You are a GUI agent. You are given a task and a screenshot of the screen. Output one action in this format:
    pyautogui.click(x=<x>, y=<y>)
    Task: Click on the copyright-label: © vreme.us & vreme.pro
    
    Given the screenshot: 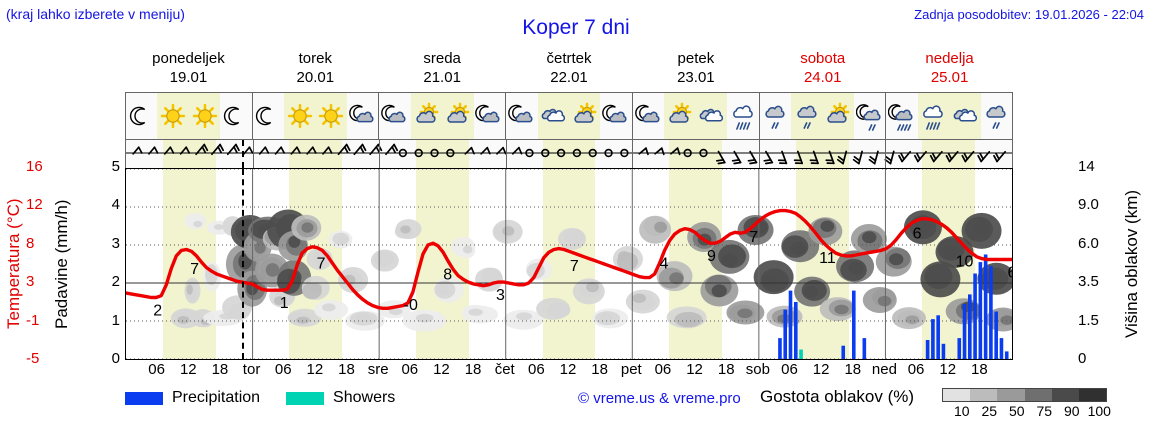 What is the action you would take?
    pyautogui.click(x=659, y=398)
    